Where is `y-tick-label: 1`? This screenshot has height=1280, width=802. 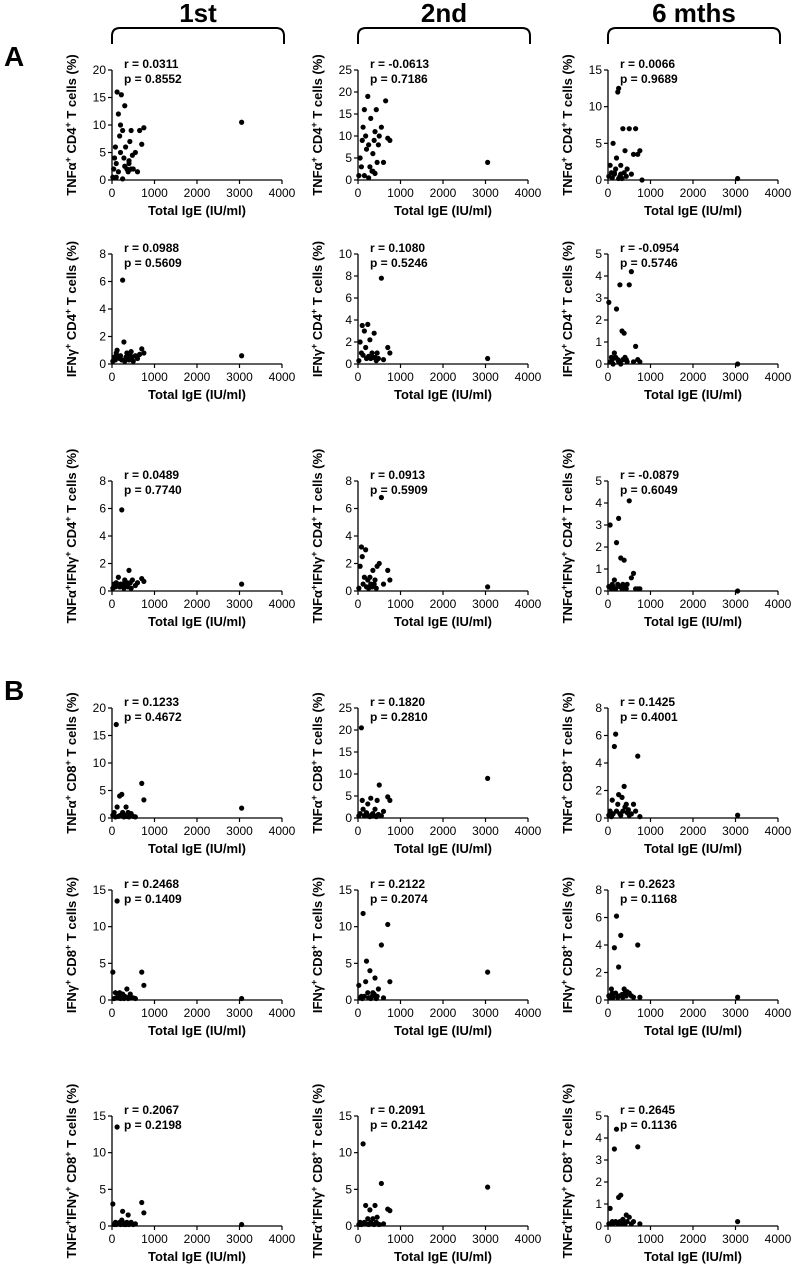 y-tick-label: 1 is located at coordinates (598, 1204).